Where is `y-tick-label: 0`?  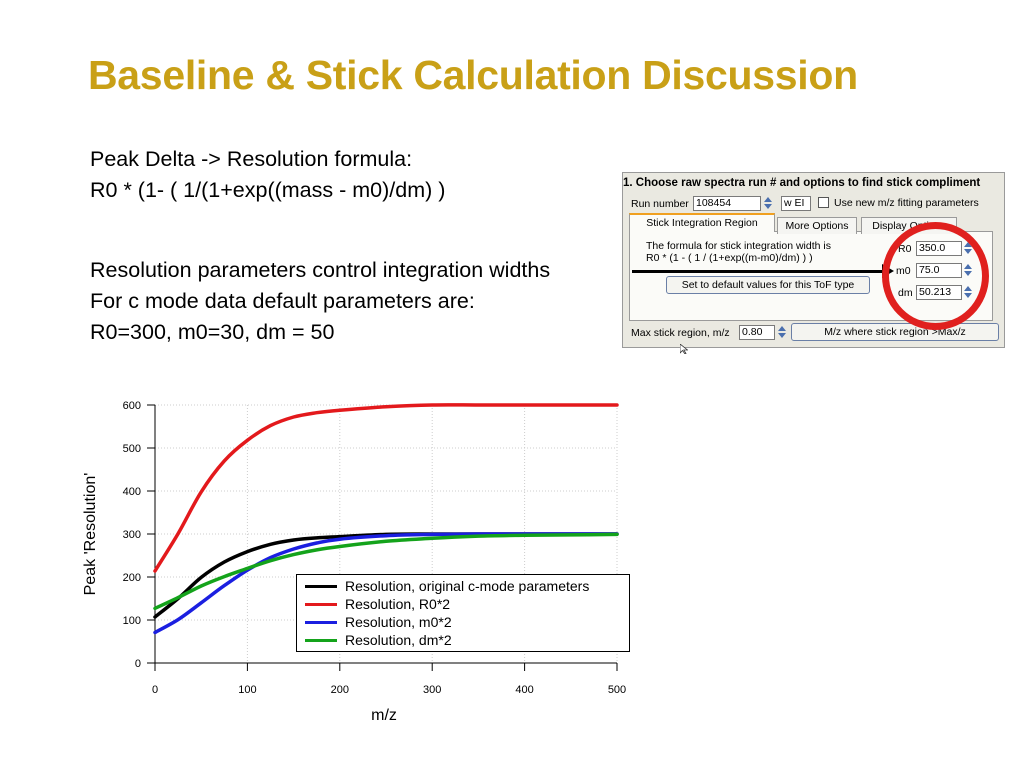 y-tick-label: 0 is located at coordinates (138, 664).